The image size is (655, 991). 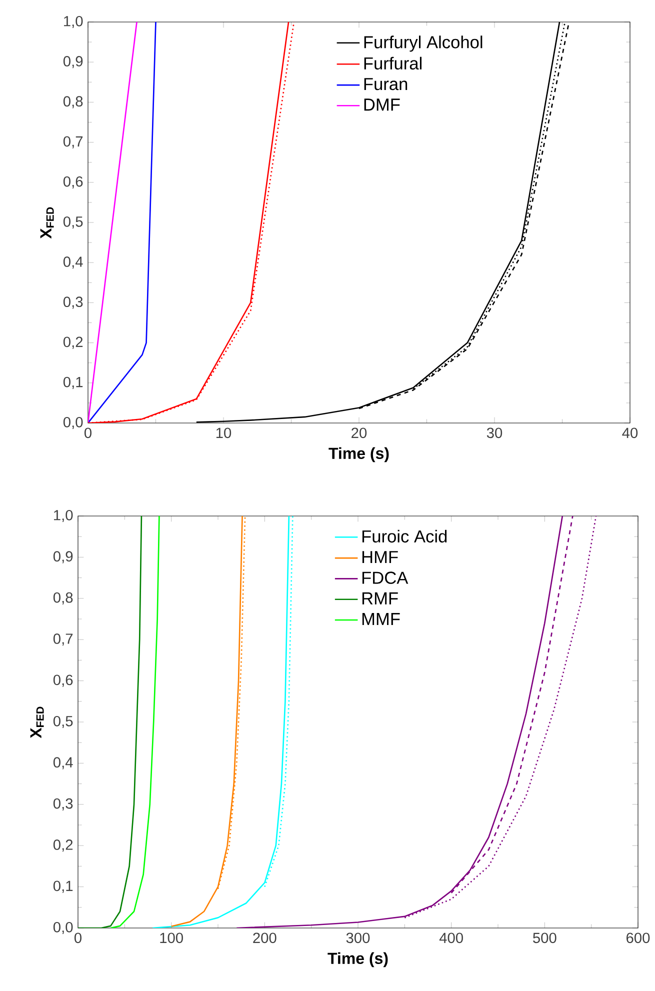 I want to click on legend-label: HMF, so click(x=380, y=557).